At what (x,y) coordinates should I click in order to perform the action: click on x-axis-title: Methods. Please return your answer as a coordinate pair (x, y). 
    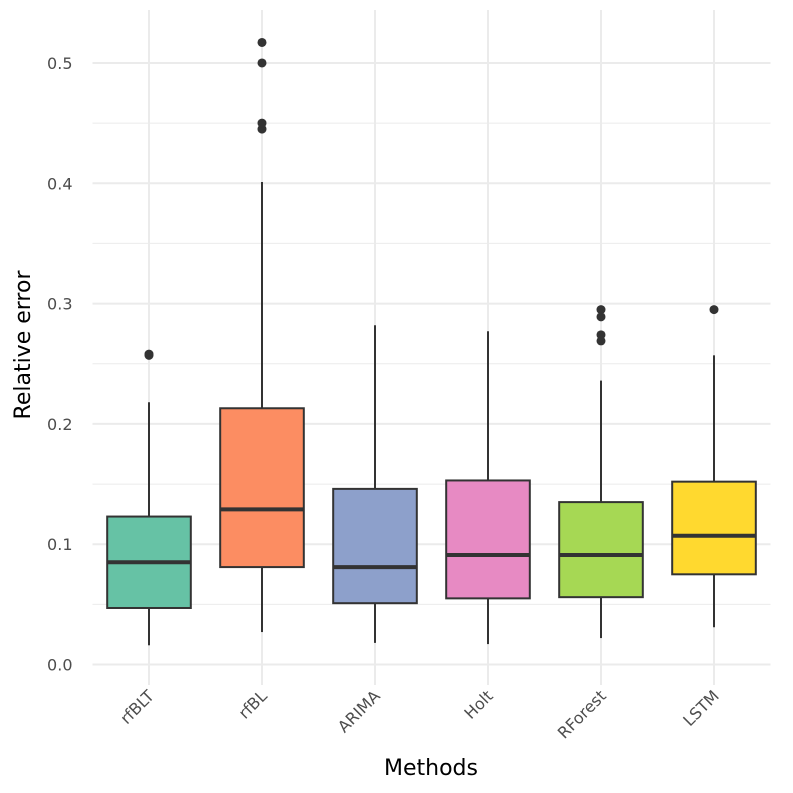
    Looking at the image, I should click on (431, 768).